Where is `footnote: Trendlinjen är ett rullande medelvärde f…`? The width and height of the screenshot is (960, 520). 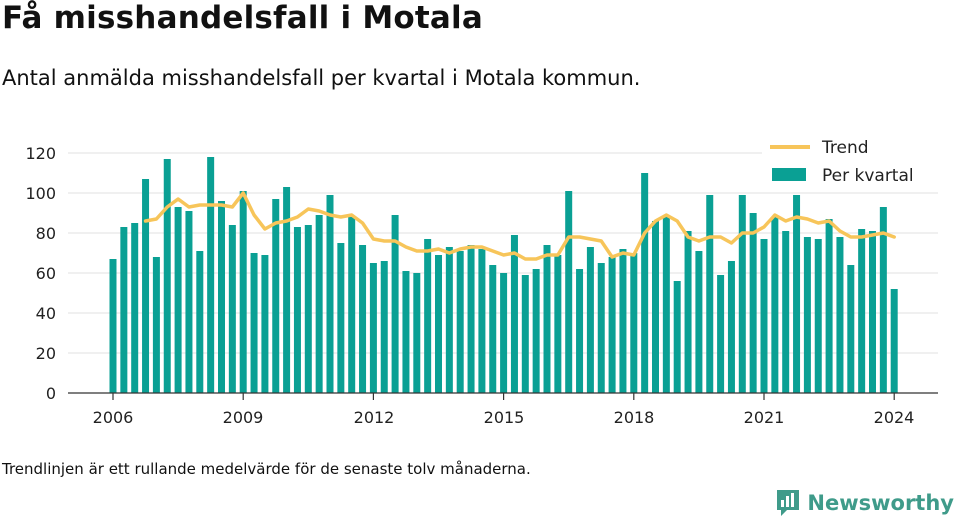
footnote: Trendlinjen är ett rullande medelvärde f… is located at coordinates (266, 469).